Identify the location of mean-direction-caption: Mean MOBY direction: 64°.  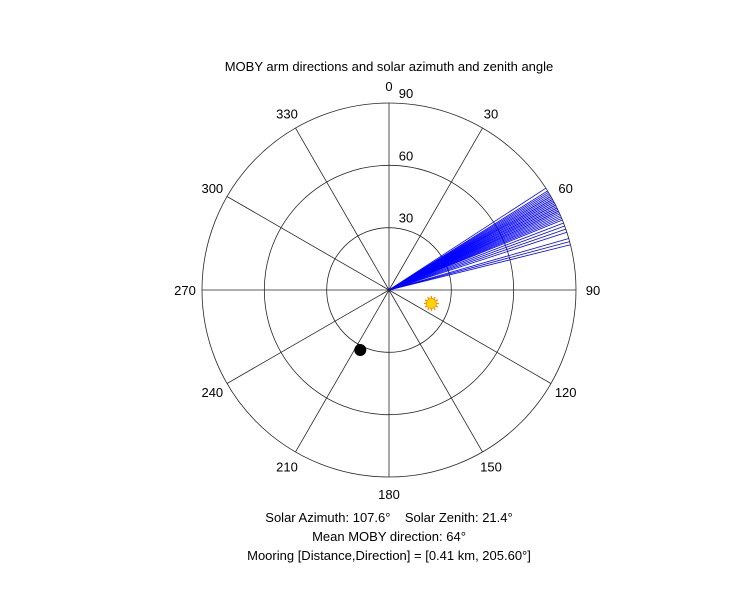
(389, 536).